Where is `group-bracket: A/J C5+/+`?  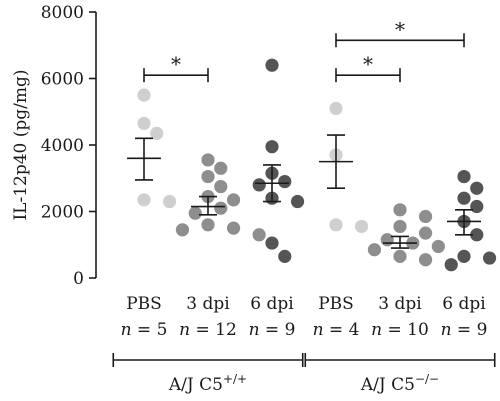 group-bracket: A/J C5+/+ is located at coordinates (208, 374).